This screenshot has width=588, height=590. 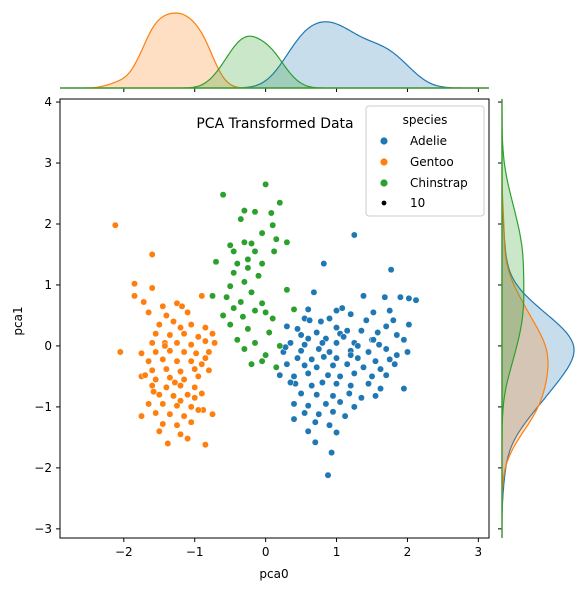 What do you see at coordinates (274, 52) in the screenshot?
I see `top-marginal-kde` at bounding box center [274, 52].